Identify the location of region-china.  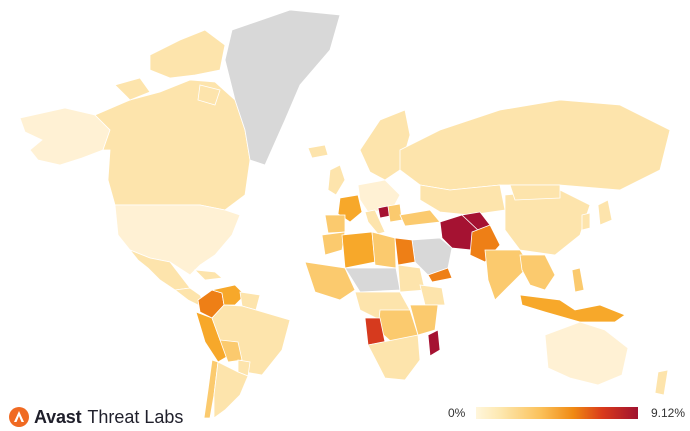
(547, 222).